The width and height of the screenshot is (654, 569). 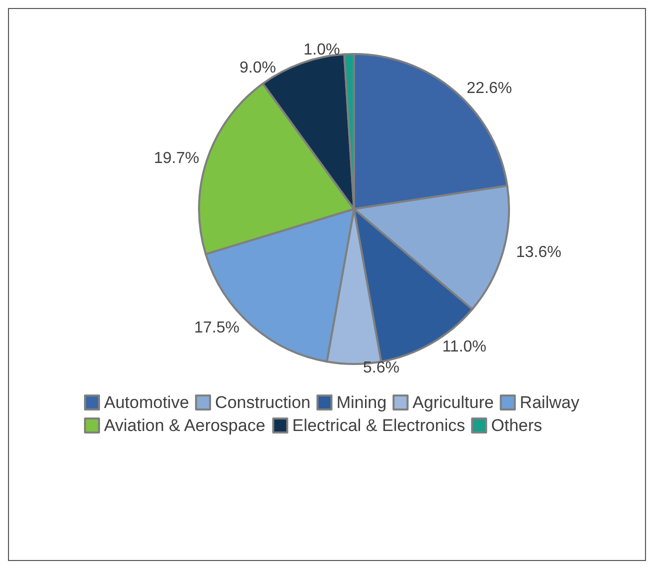 What do you see at coordinates (147, 402) in the screenshot?
I see `legend-label: Automotive` at bounding box center [147, 402].